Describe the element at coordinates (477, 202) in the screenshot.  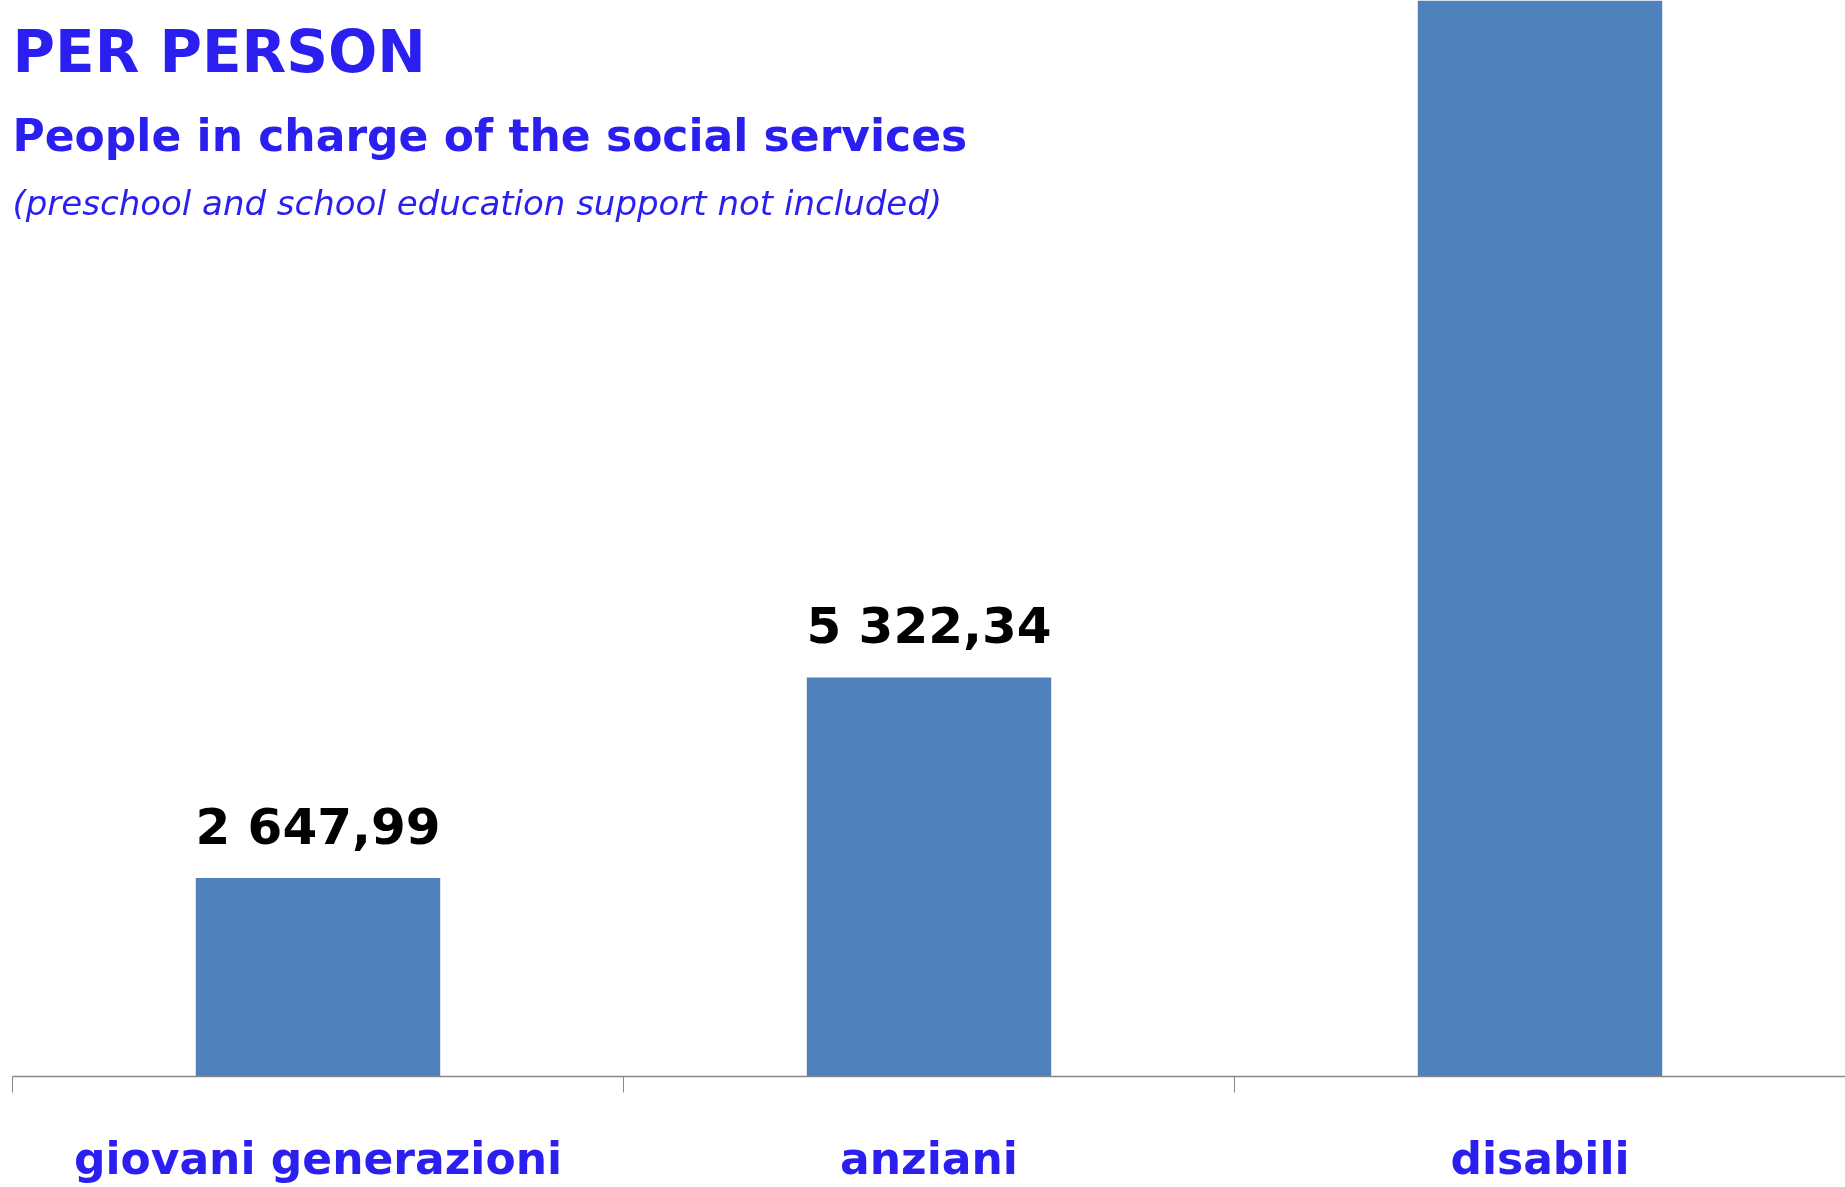
I see `annotation: (preschool and school education support not included)` at that location.